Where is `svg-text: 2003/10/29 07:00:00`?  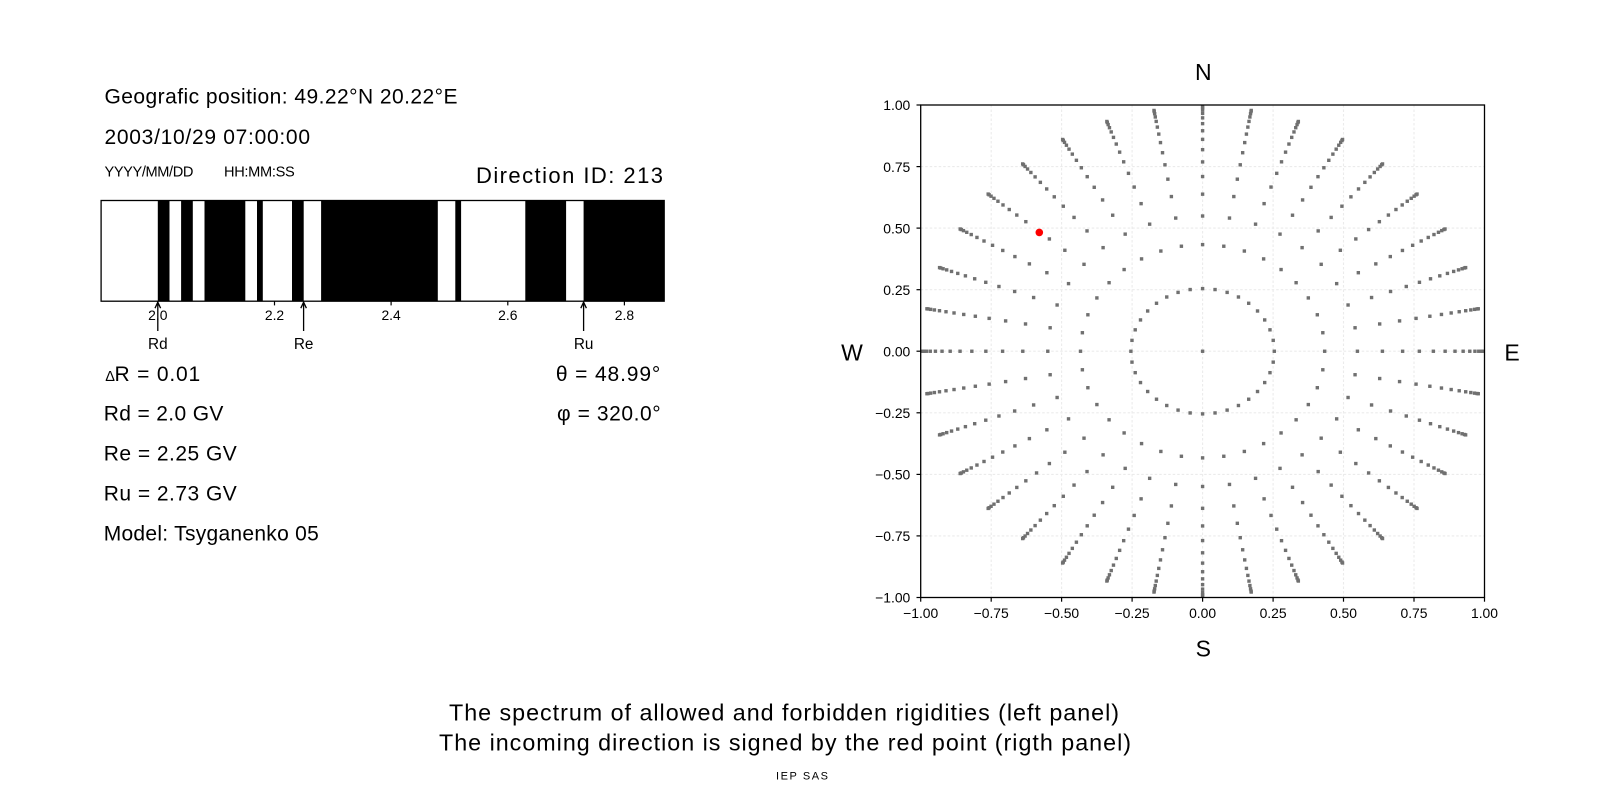
svg-text: 2003/10/29 07:00:00 is located at coordinates (208, 137).